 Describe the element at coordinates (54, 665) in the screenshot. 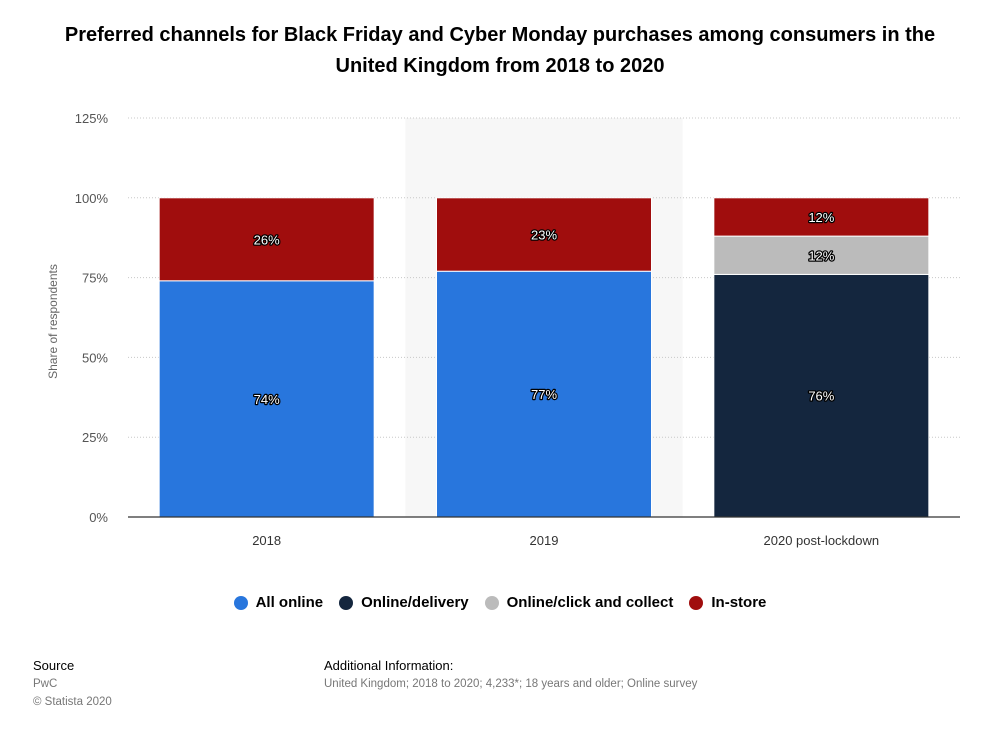

I see `source-heading: Source` at that location.